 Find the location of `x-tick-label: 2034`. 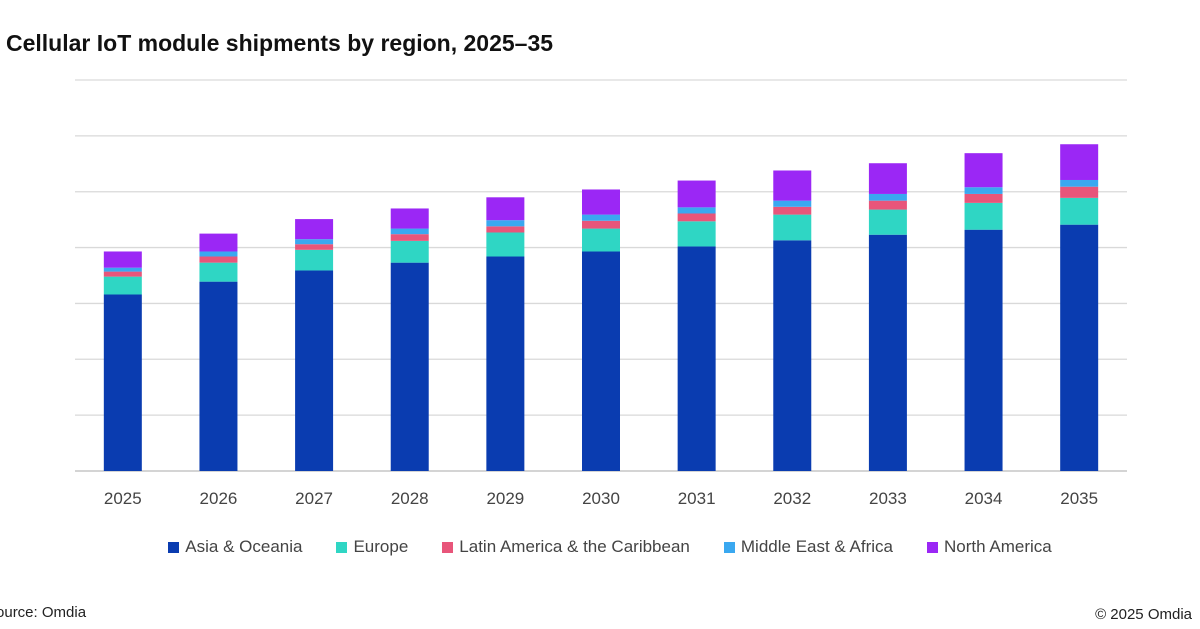

x-tick-label: 2034 is located at coordinates (984, 498).